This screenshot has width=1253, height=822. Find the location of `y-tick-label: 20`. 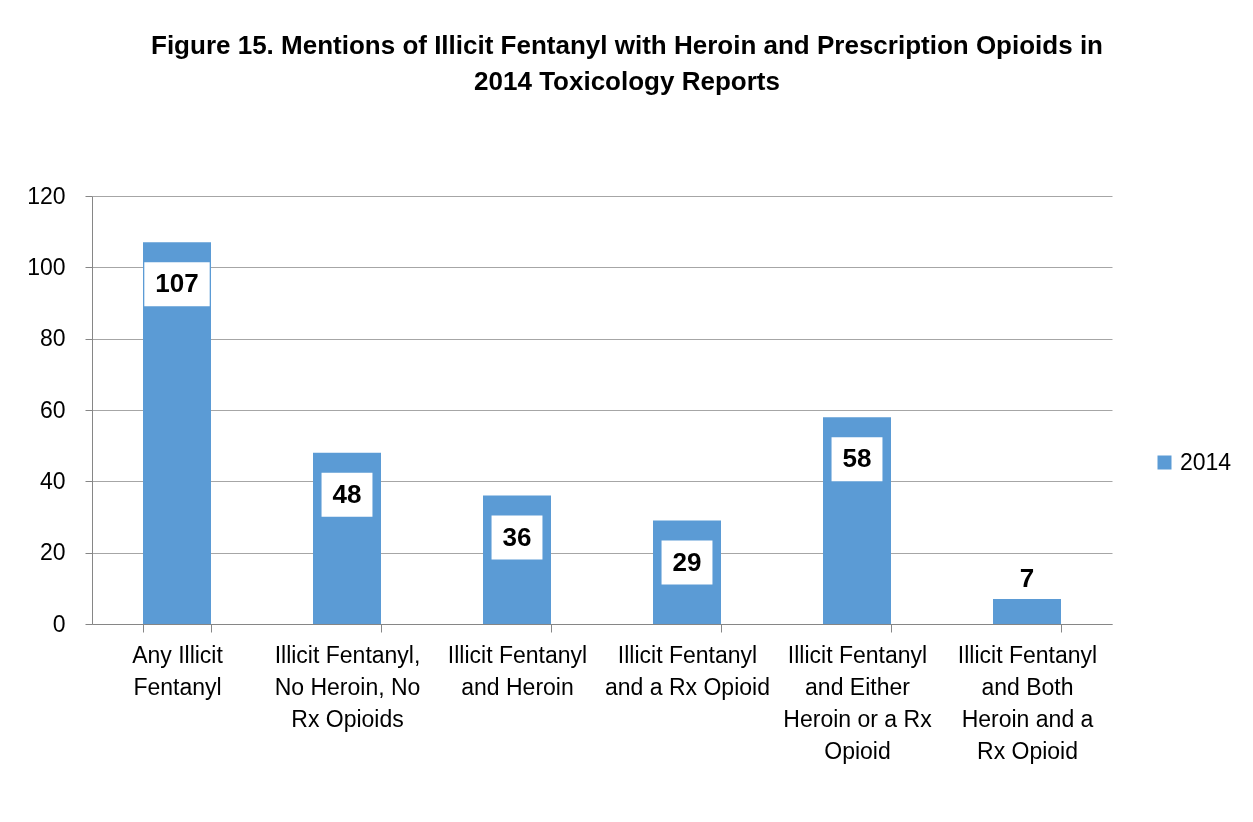

y-tick-label: 20 is located at coordinates (52, 552).